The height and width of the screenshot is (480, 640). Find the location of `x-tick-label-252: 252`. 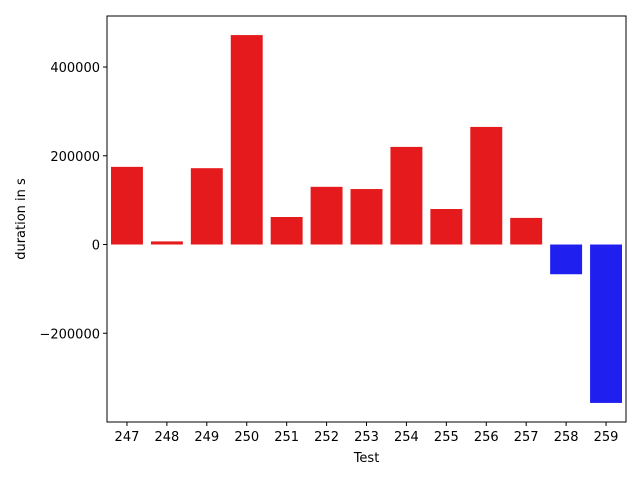

x-tick-label-252: 252 is located at coordinates (326, 437).